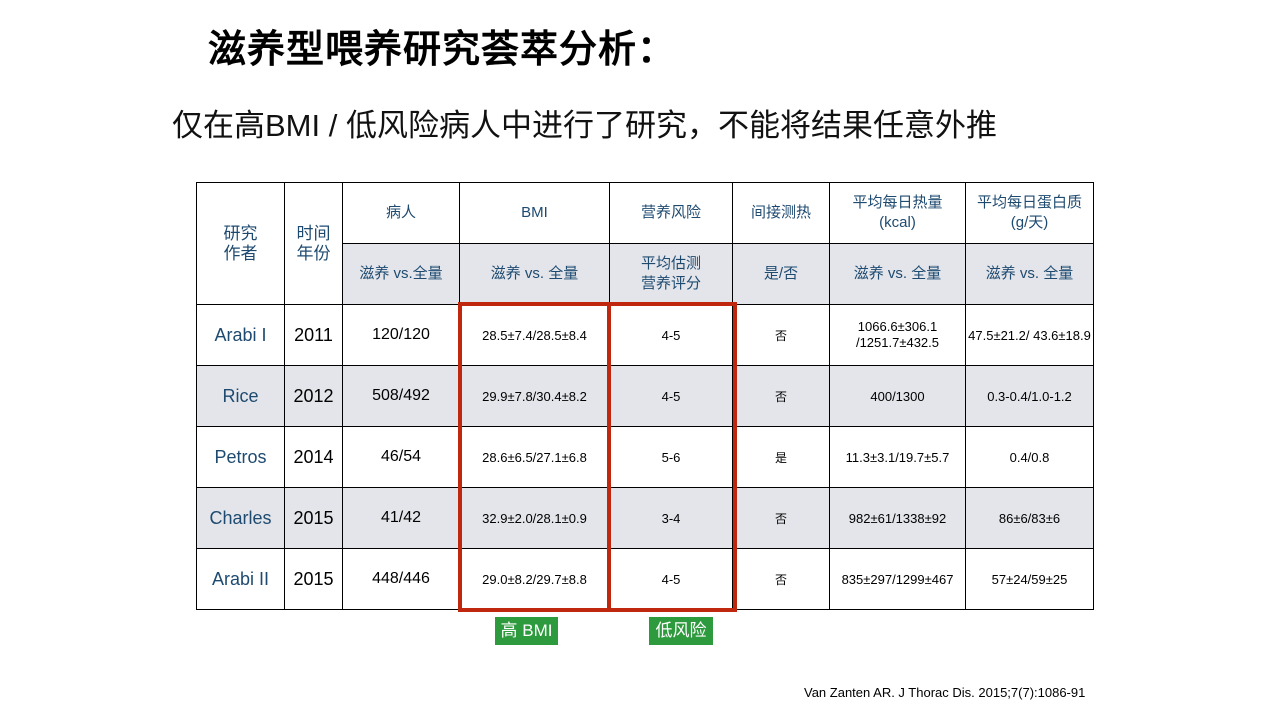 The image size is (1280, 720). What do you see at coordinates (401, 457) in the screenshot?
I see `cell-patients: 46/54` at bounding box center [401, 457].